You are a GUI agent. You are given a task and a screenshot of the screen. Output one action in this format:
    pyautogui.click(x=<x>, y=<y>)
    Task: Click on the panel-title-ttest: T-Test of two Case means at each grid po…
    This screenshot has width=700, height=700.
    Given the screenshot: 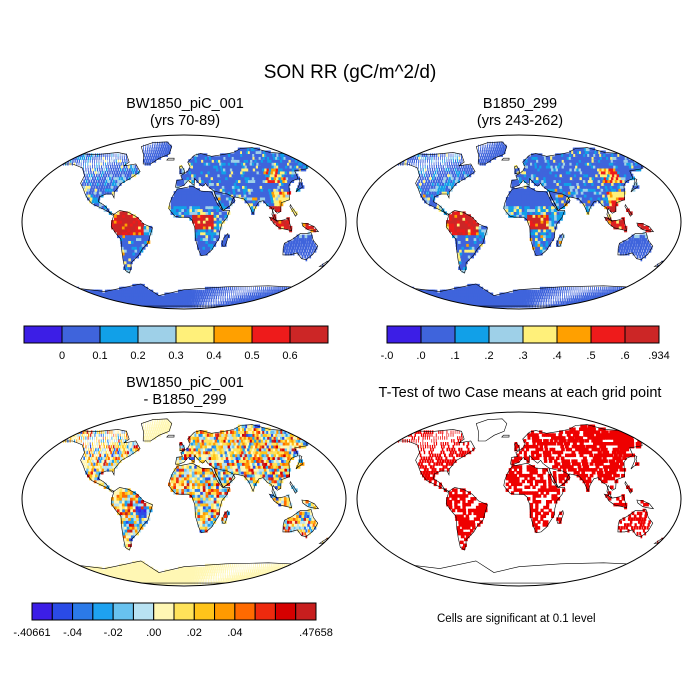 What is the action you would take?
    pyautogui.click(x=520, y=393)
    